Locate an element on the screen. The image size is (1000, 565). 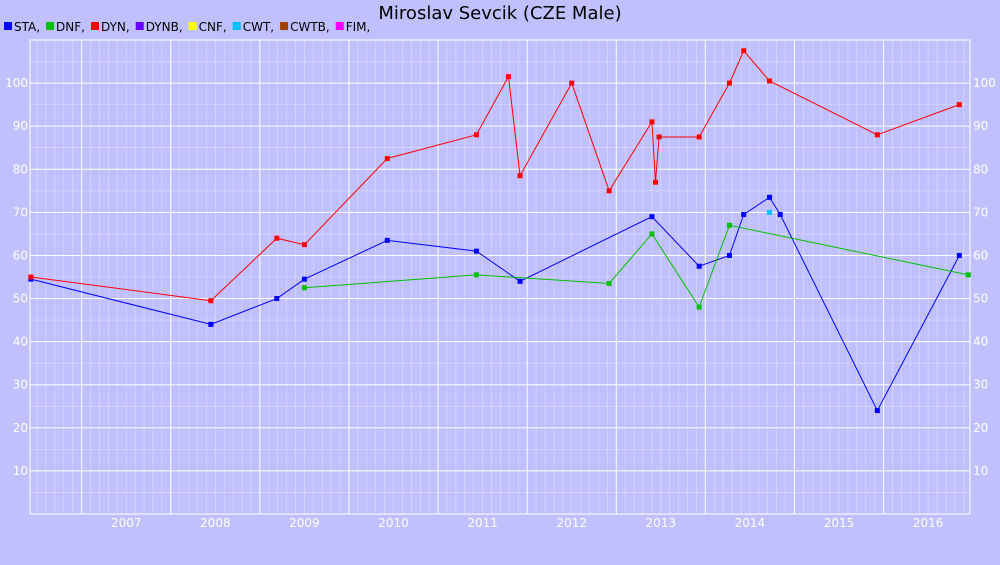
legend-label: FIM, is located at coordinates (358, 27).